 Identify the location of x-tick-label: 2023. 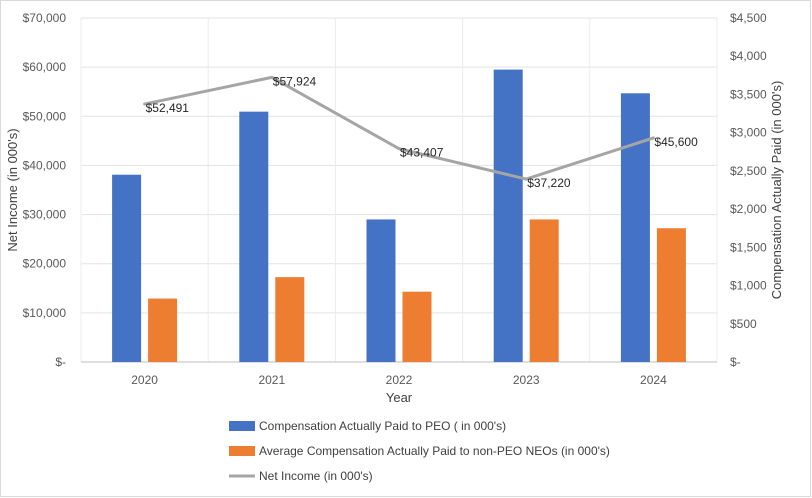
(526, 380).